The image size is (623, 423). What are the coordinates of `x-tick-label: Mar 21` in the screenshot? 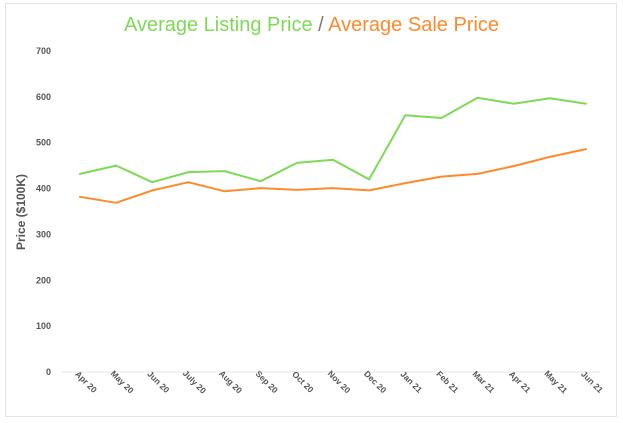 It's located at (484, 382).